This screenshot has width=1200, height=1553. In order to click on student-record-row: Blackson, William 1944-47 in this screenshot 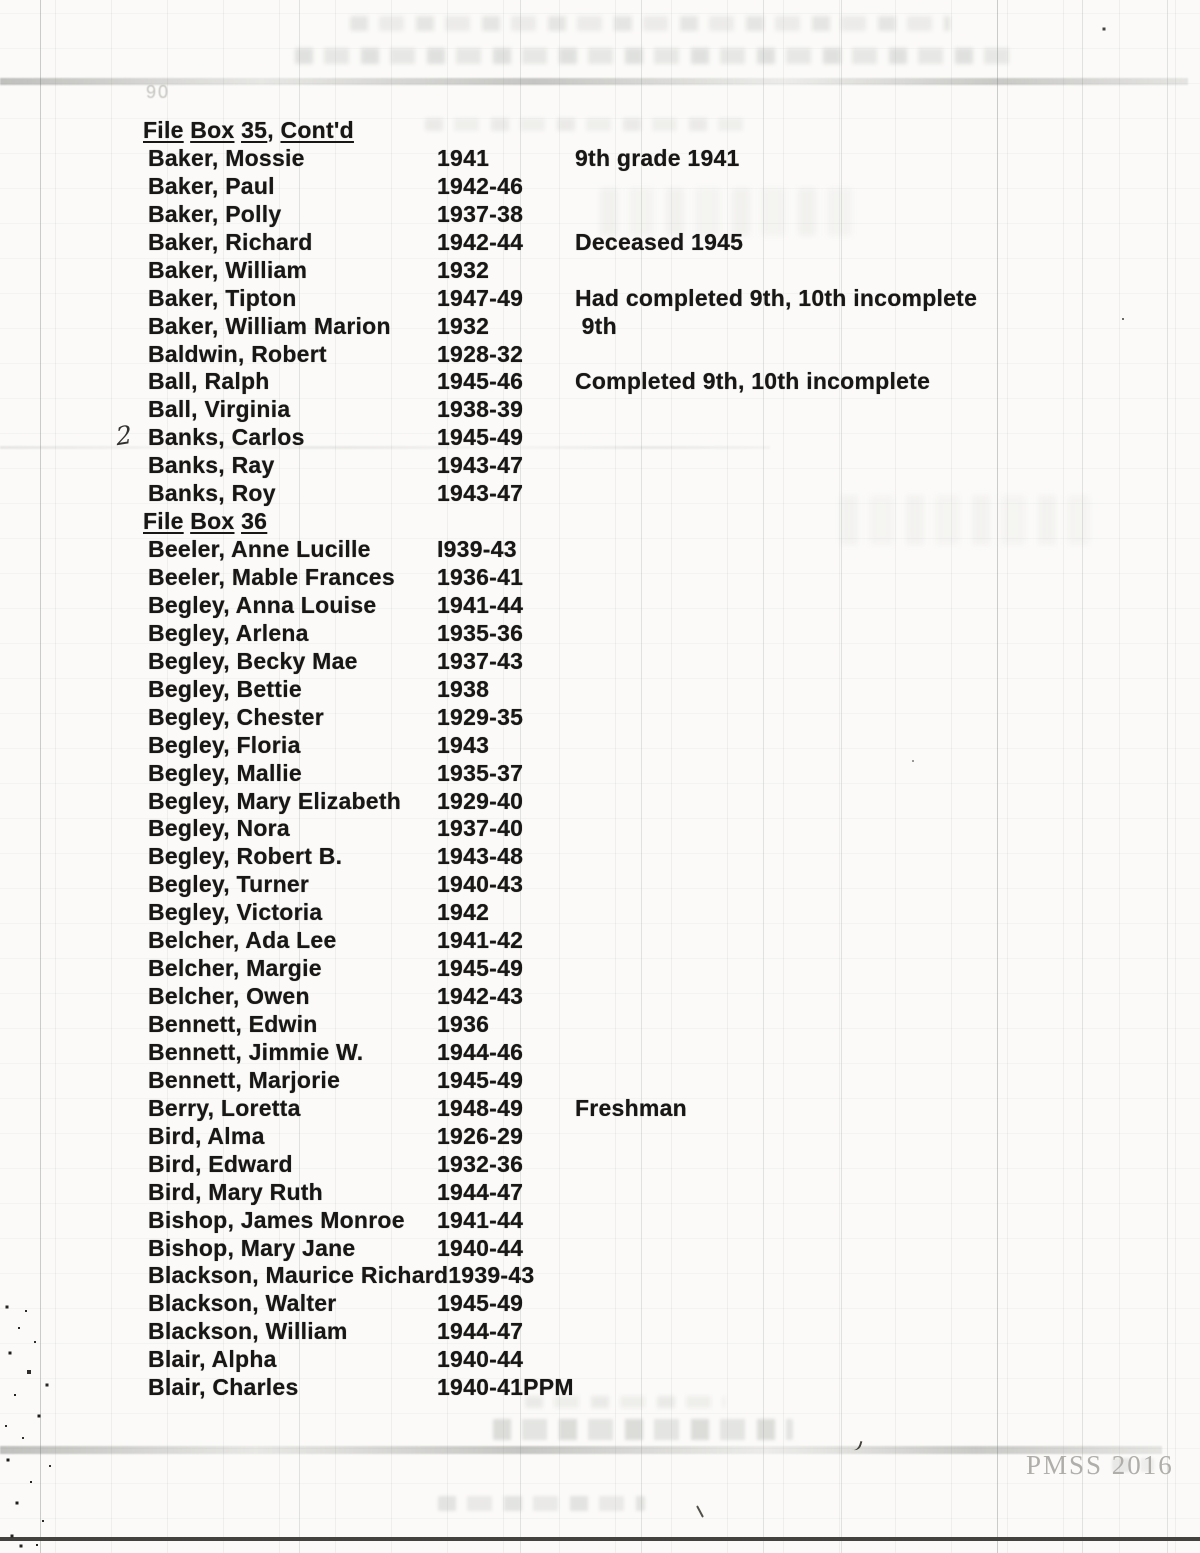, I will do `click(622, 1332)`.